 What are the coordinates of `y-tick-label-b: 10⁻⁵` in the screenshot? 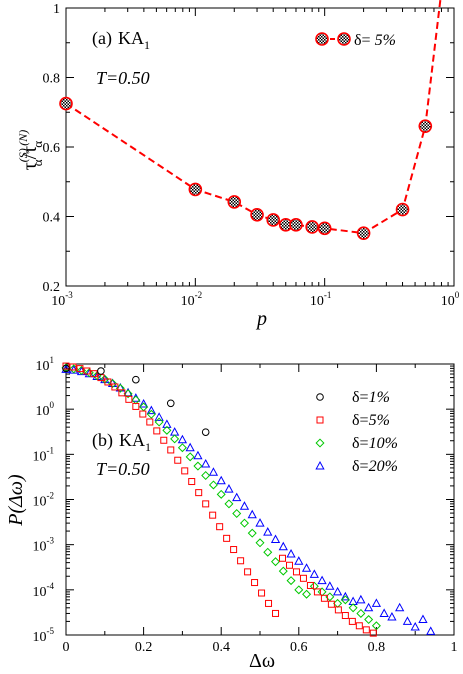 It's located at (44, 635).